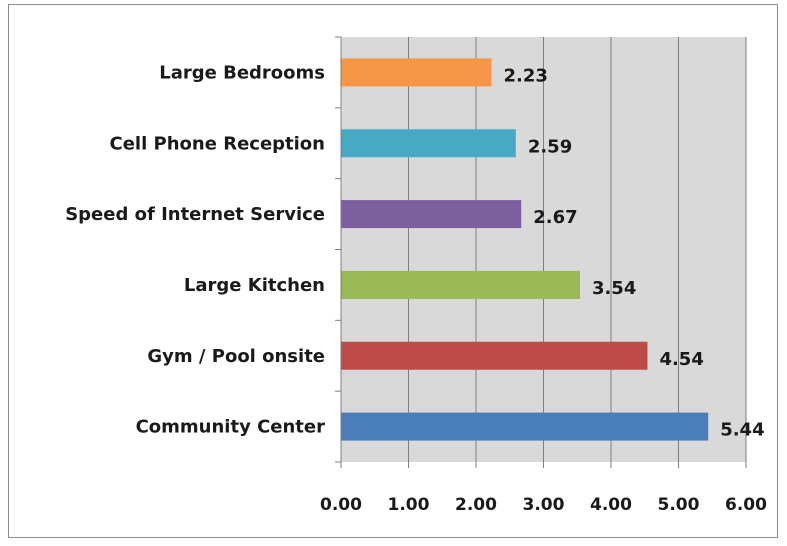  Describe the element at coordinates (217, 143) in the screenshot. I see `category-label: Cell Phone Reception` at that location.